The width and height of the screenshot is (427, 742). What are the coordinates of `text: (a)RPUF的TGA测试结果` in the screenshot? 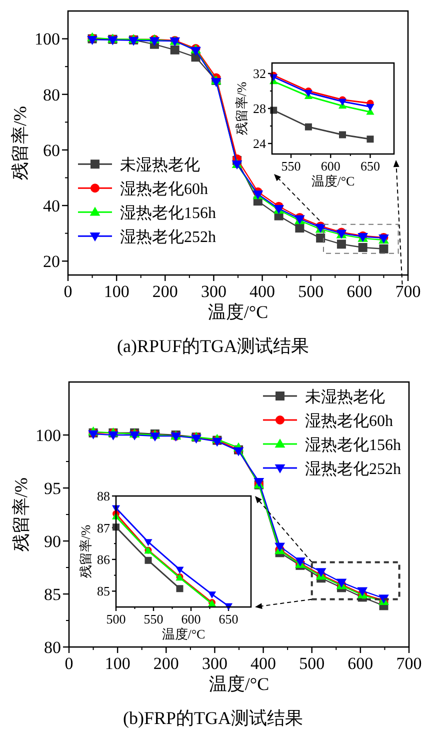 It's located at (213, 346).